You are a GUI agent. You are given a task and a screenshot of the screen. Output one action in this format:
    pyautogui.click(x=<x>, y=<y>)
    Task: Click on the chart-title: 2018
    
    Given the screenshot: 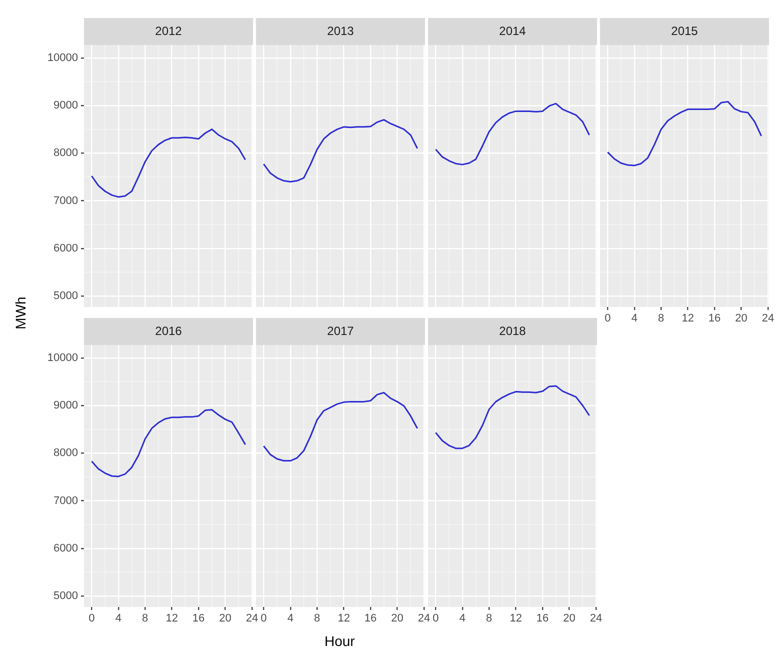 What is the action you would take?
    pyautogui.click(x=512, y=331)
    